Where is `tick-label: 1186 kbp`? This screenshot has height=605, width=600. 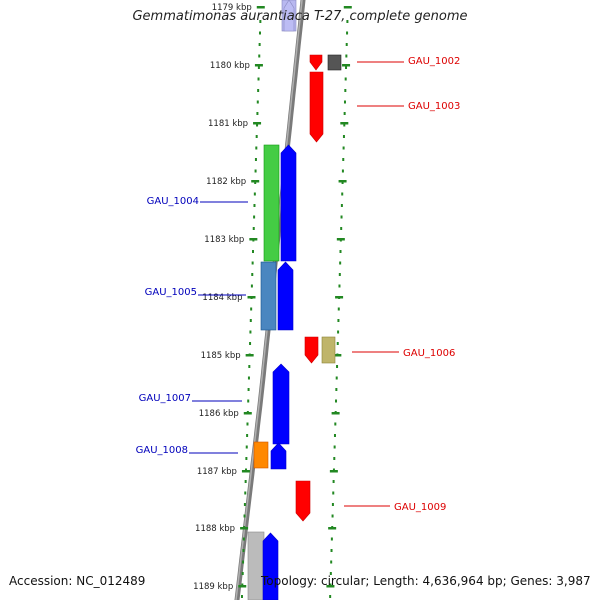
tick-label: 1186 kbp is located at coordinates (219, 414).